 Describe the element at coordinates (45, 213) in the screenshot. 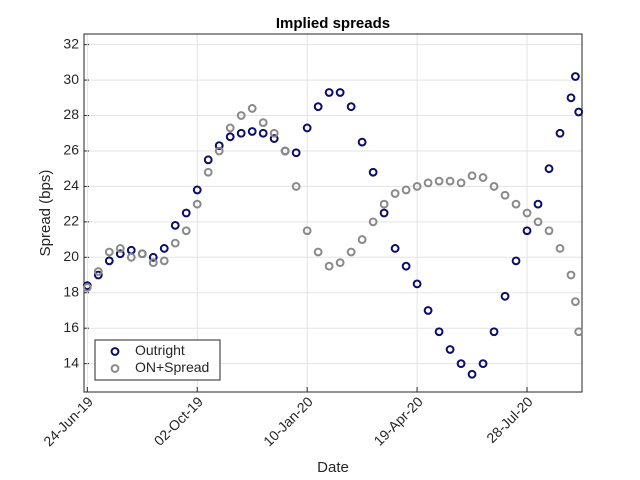

I see `y-axis-label: Spread (bps)` at that location.